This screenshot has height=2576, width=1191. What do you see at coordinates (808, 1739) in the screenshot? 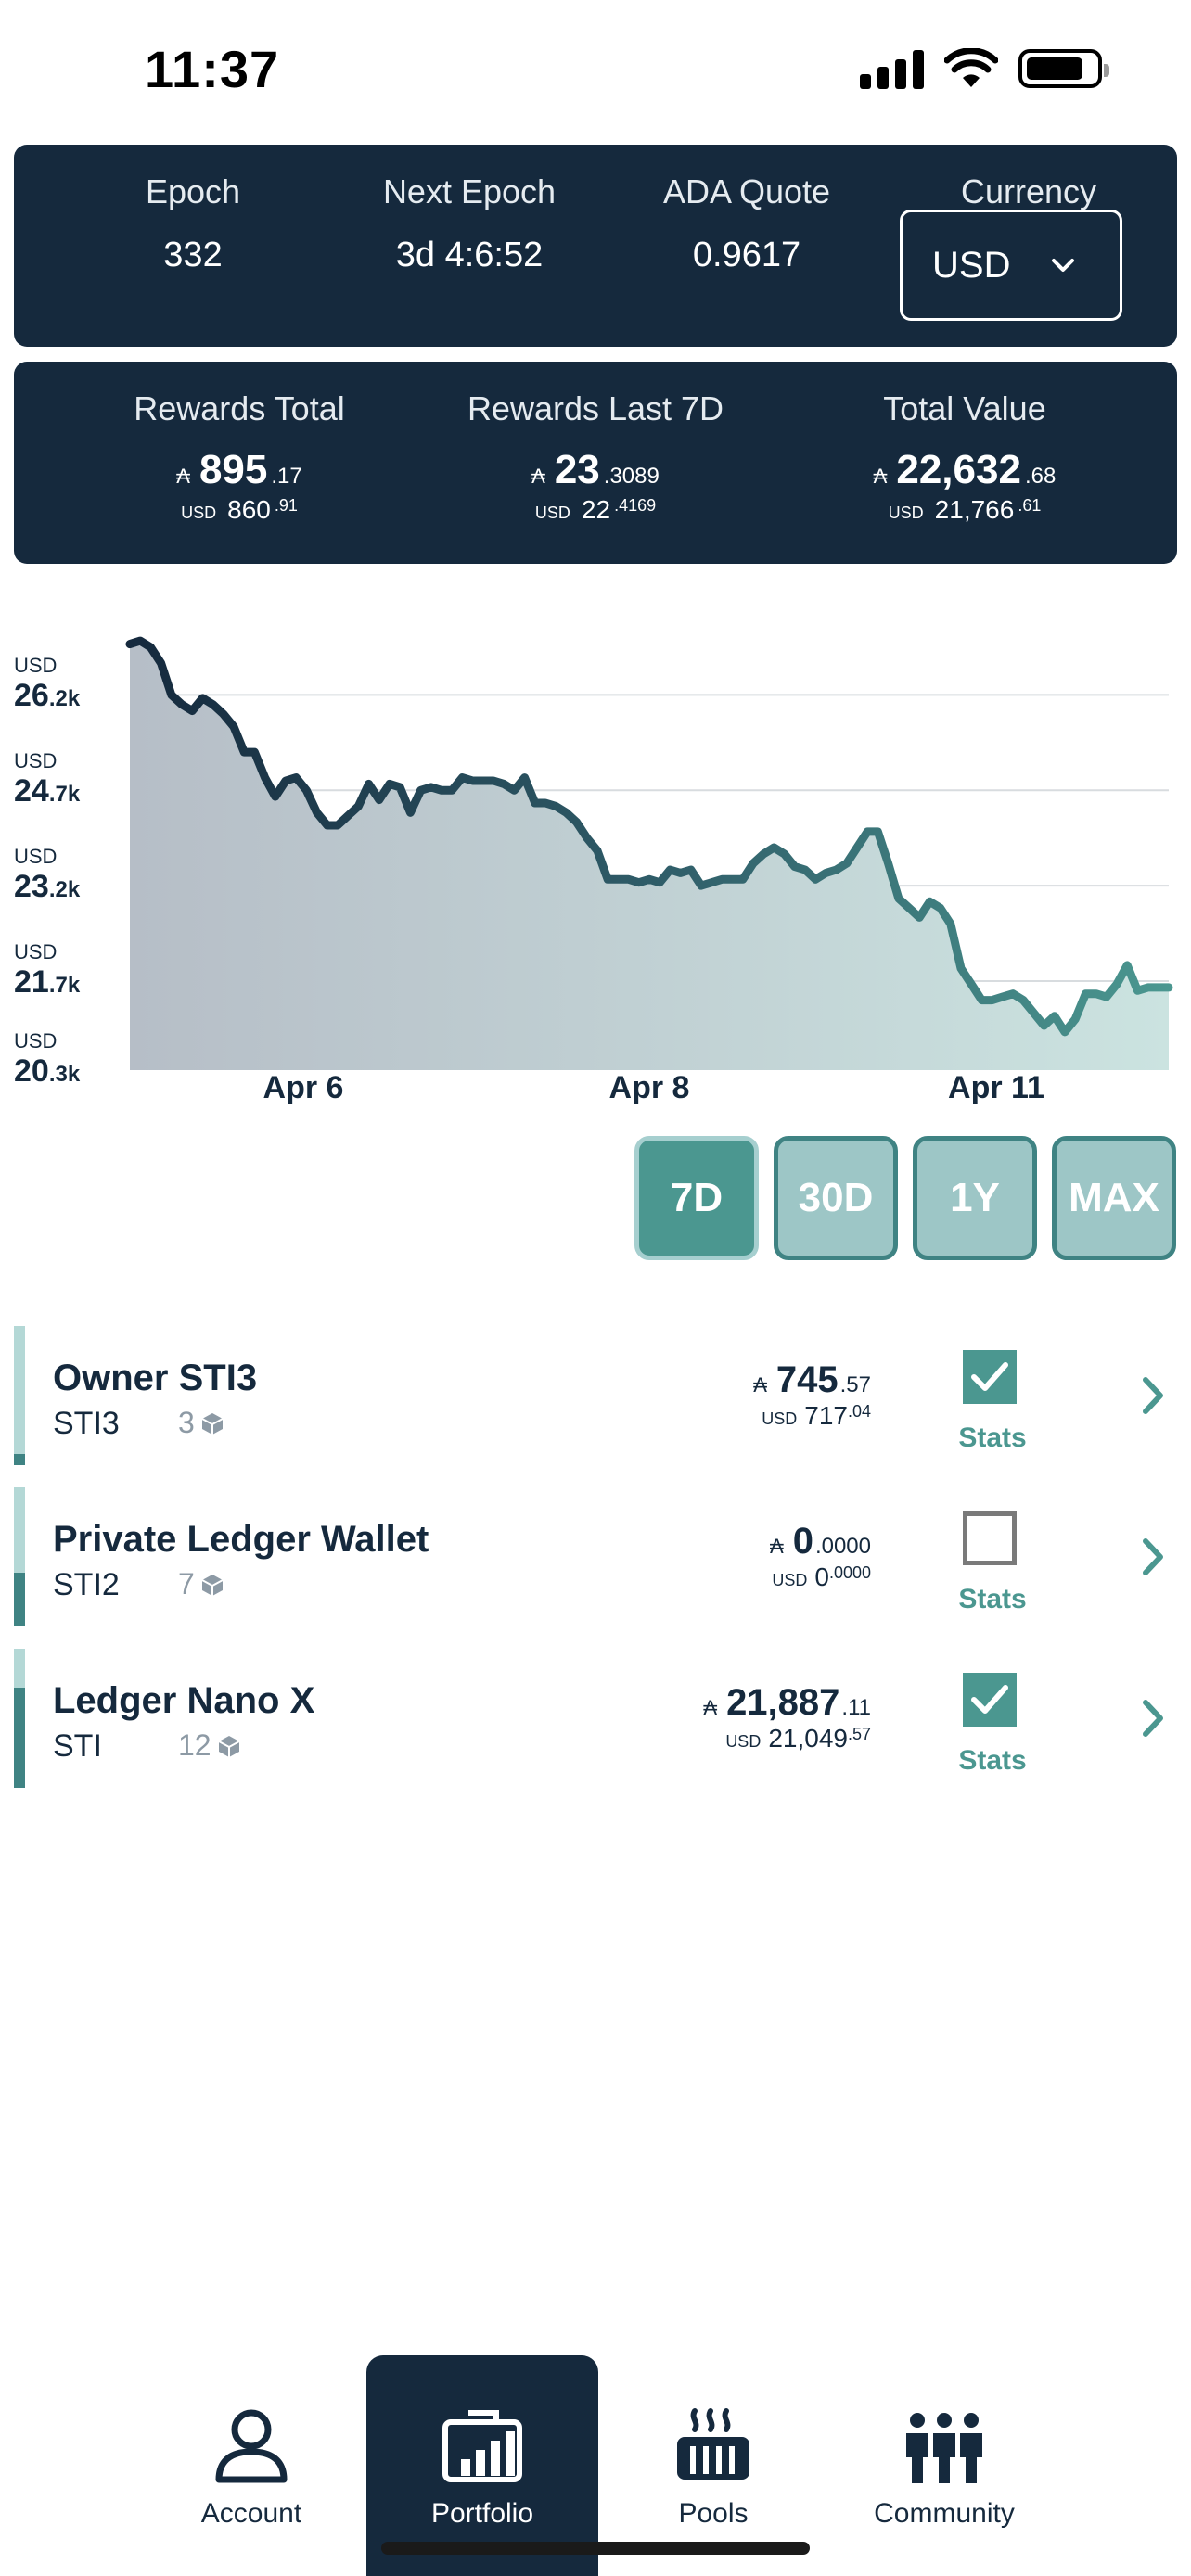
I see `wallet-usd: 21,049` at bounding box center [808, 1739].